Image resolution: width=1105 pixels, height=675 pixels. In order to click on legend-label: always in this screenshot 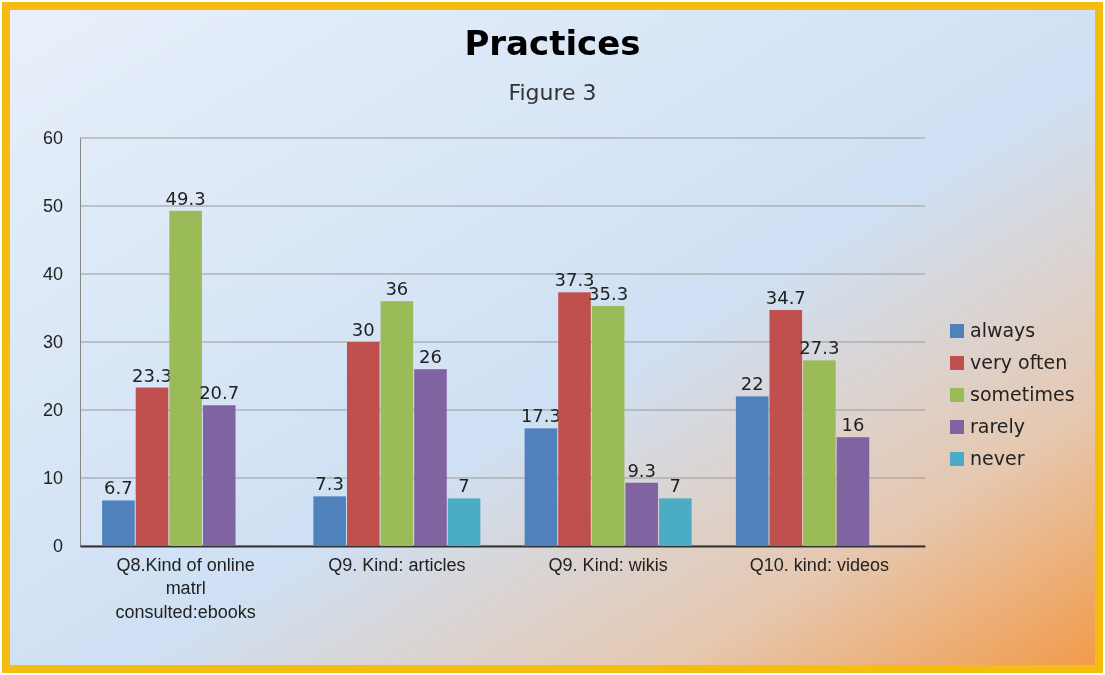, I will do `click(1003, 330)`.